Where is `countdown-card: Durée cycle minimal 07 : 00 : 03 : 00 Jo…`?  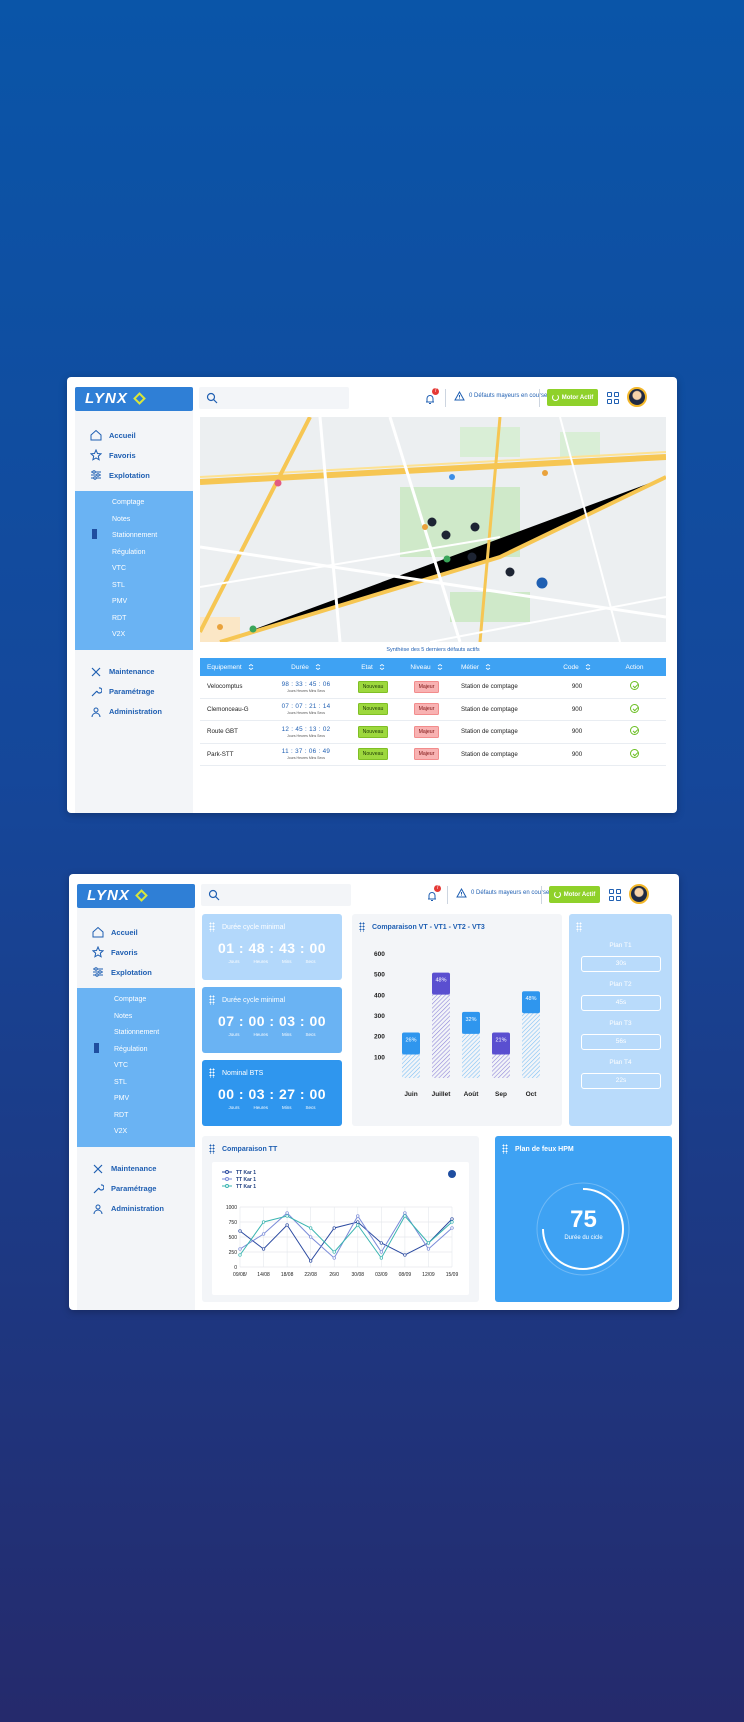
countdown-card: Durée cycle minimal 07 : 00 : 03 : 00 Jo… is located at coordinates (272, 1020).